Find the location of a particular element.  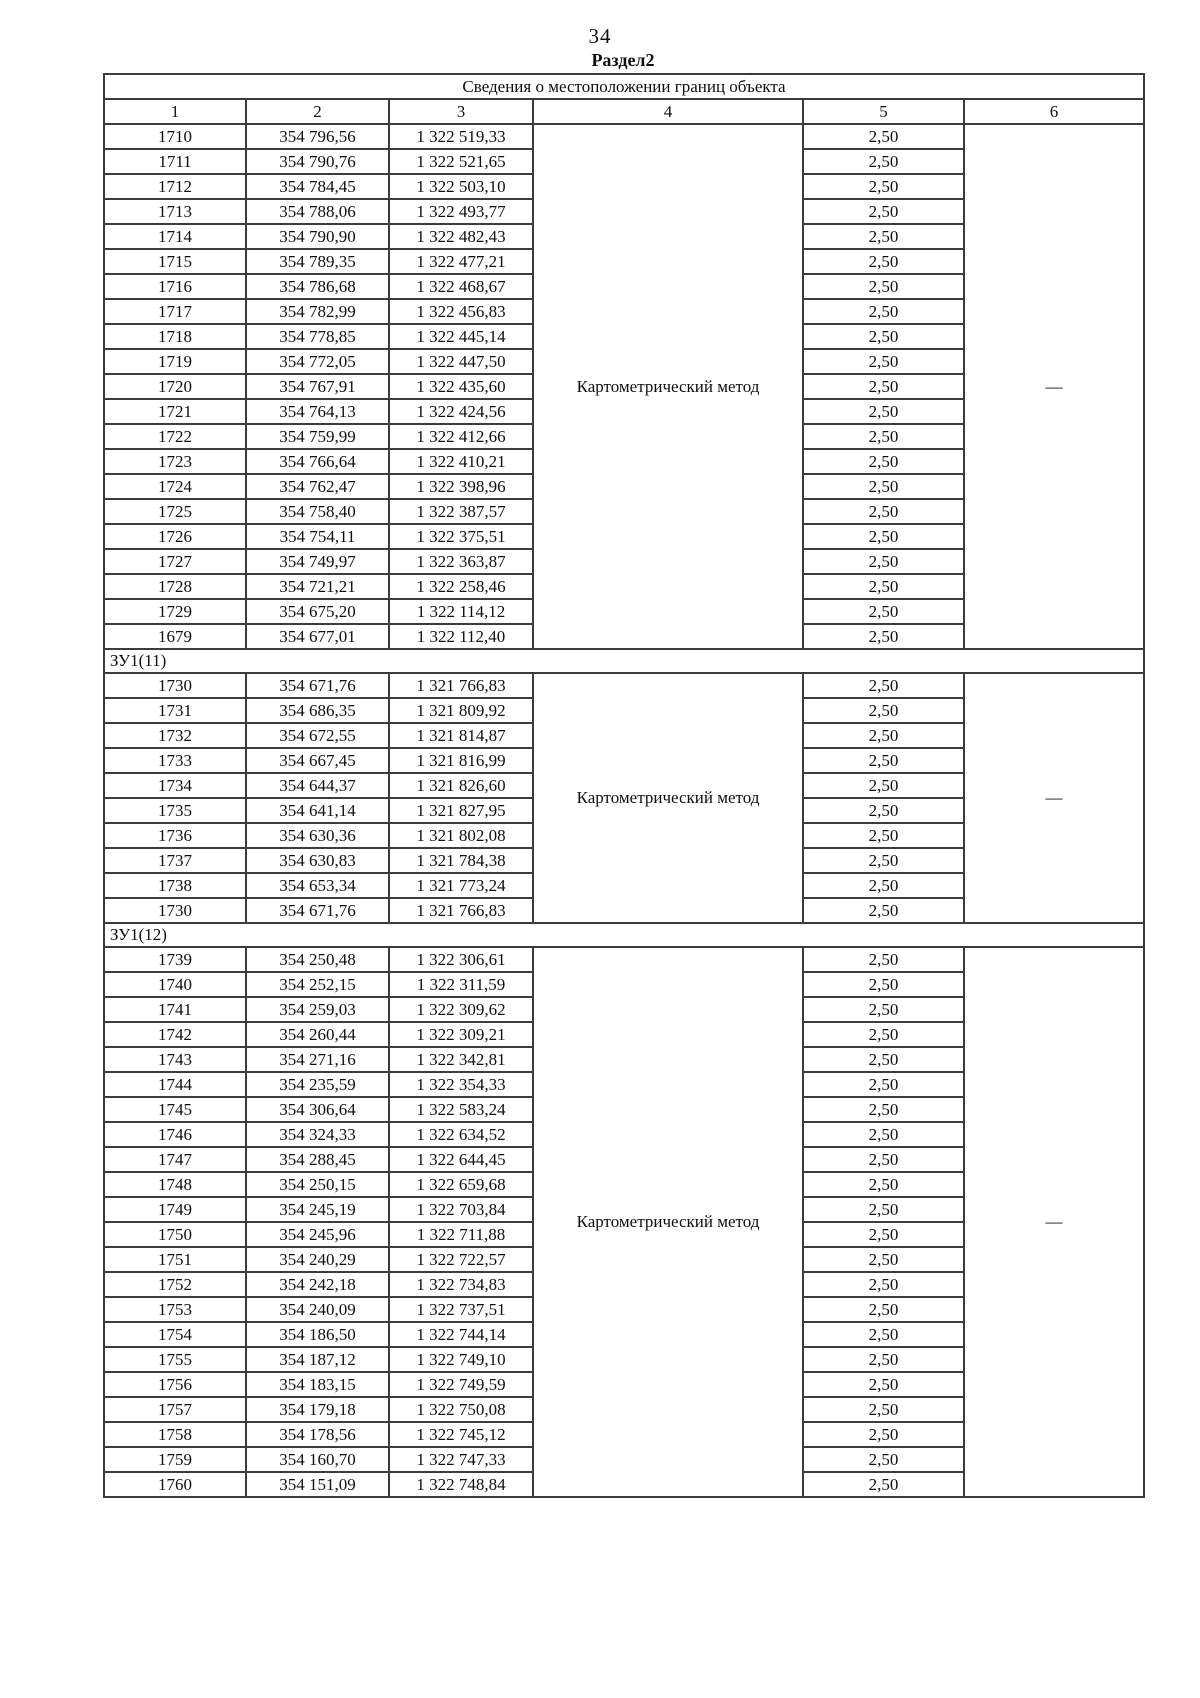

coord-y-cell: 1 322 412,66 is located at coordinates (461, 436).